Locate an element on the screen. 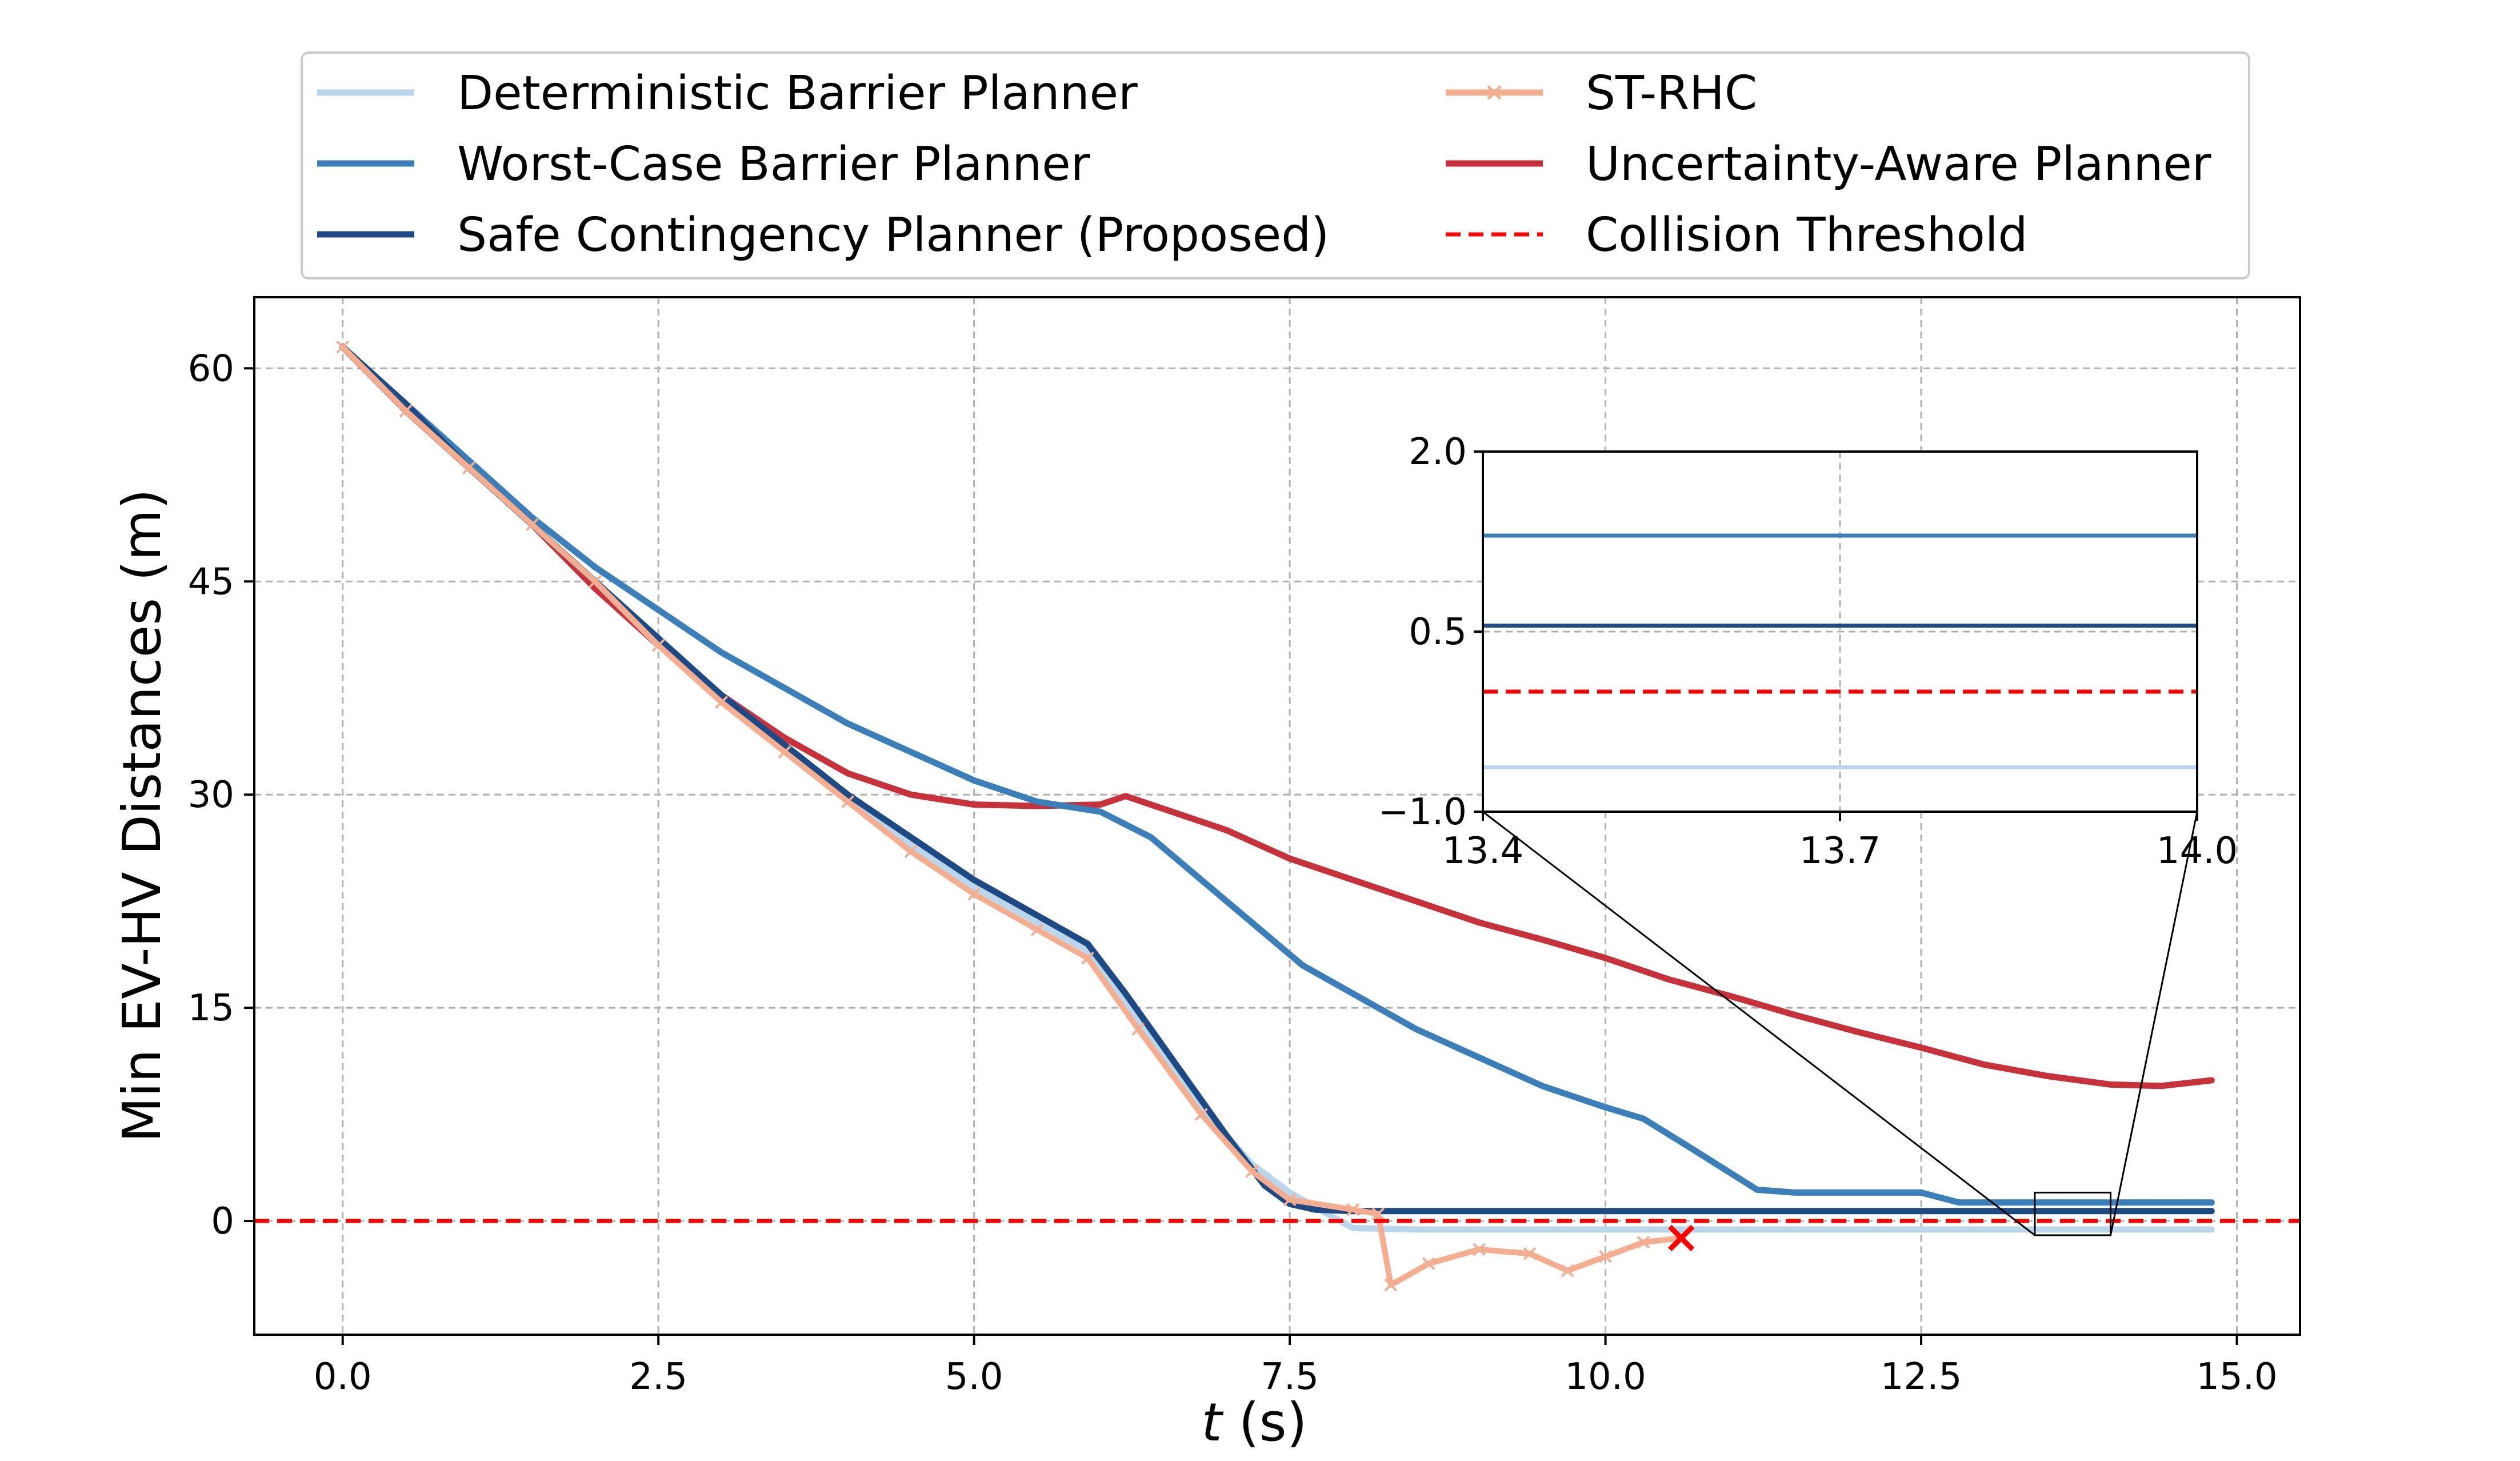 The width and height of the screenshot is (2520, 1461). legend-item-uncertainty-aware-planner: Uncertainty-Aware Planner is located at coordinates (1828, 164).